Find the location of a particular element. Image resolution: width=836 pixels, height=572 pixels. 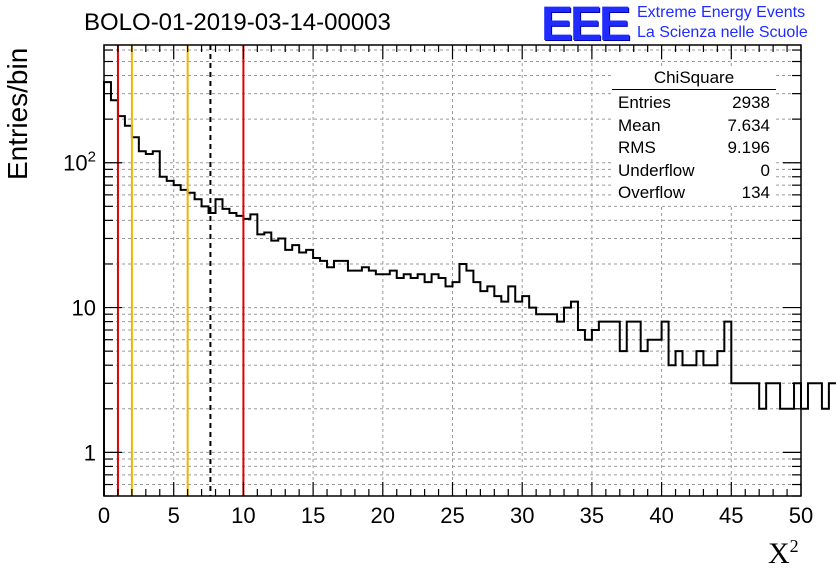

stats-row-rms: RMS 9.196 is located at coordinates (694, 148).